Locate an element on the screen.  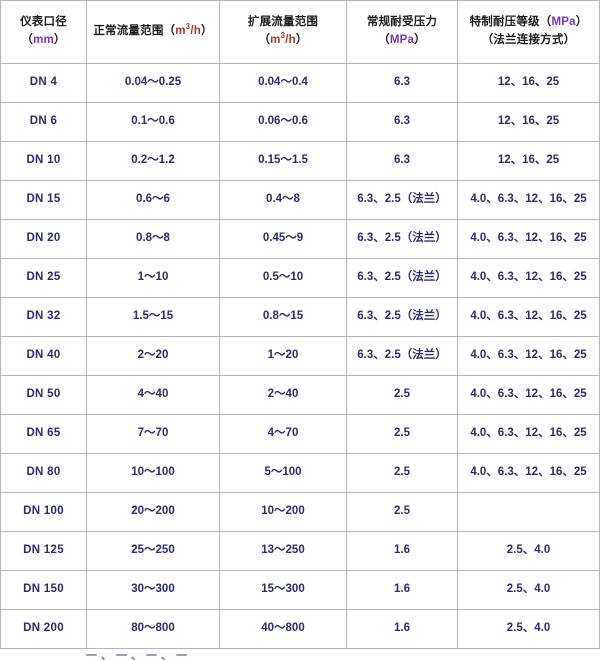
cell-extended-flow: 13～250 is located at coordinates (283, 551).